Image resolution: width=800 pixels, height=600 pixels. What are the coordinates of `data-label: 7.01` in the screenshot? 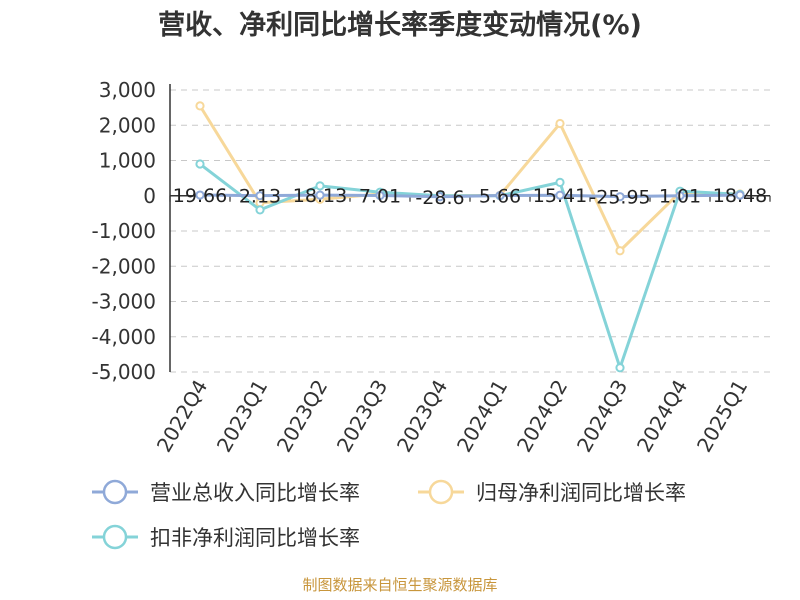 It's located at (380, 197).